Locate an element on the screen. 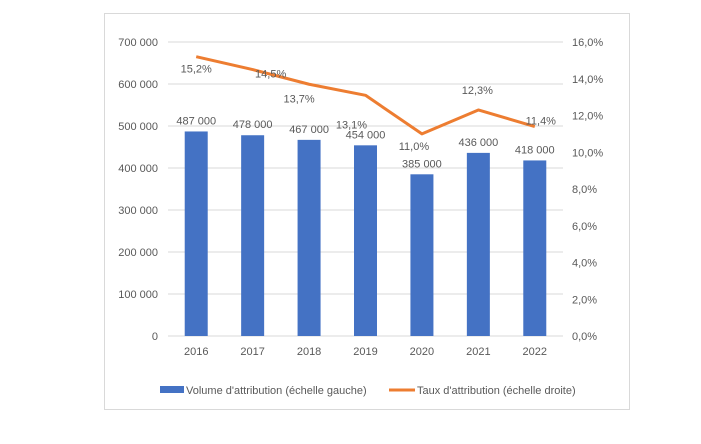 The image size is (701, 444). legend-label: Taux d'attribution (échelle droite) is located at coordinates (496, 391).